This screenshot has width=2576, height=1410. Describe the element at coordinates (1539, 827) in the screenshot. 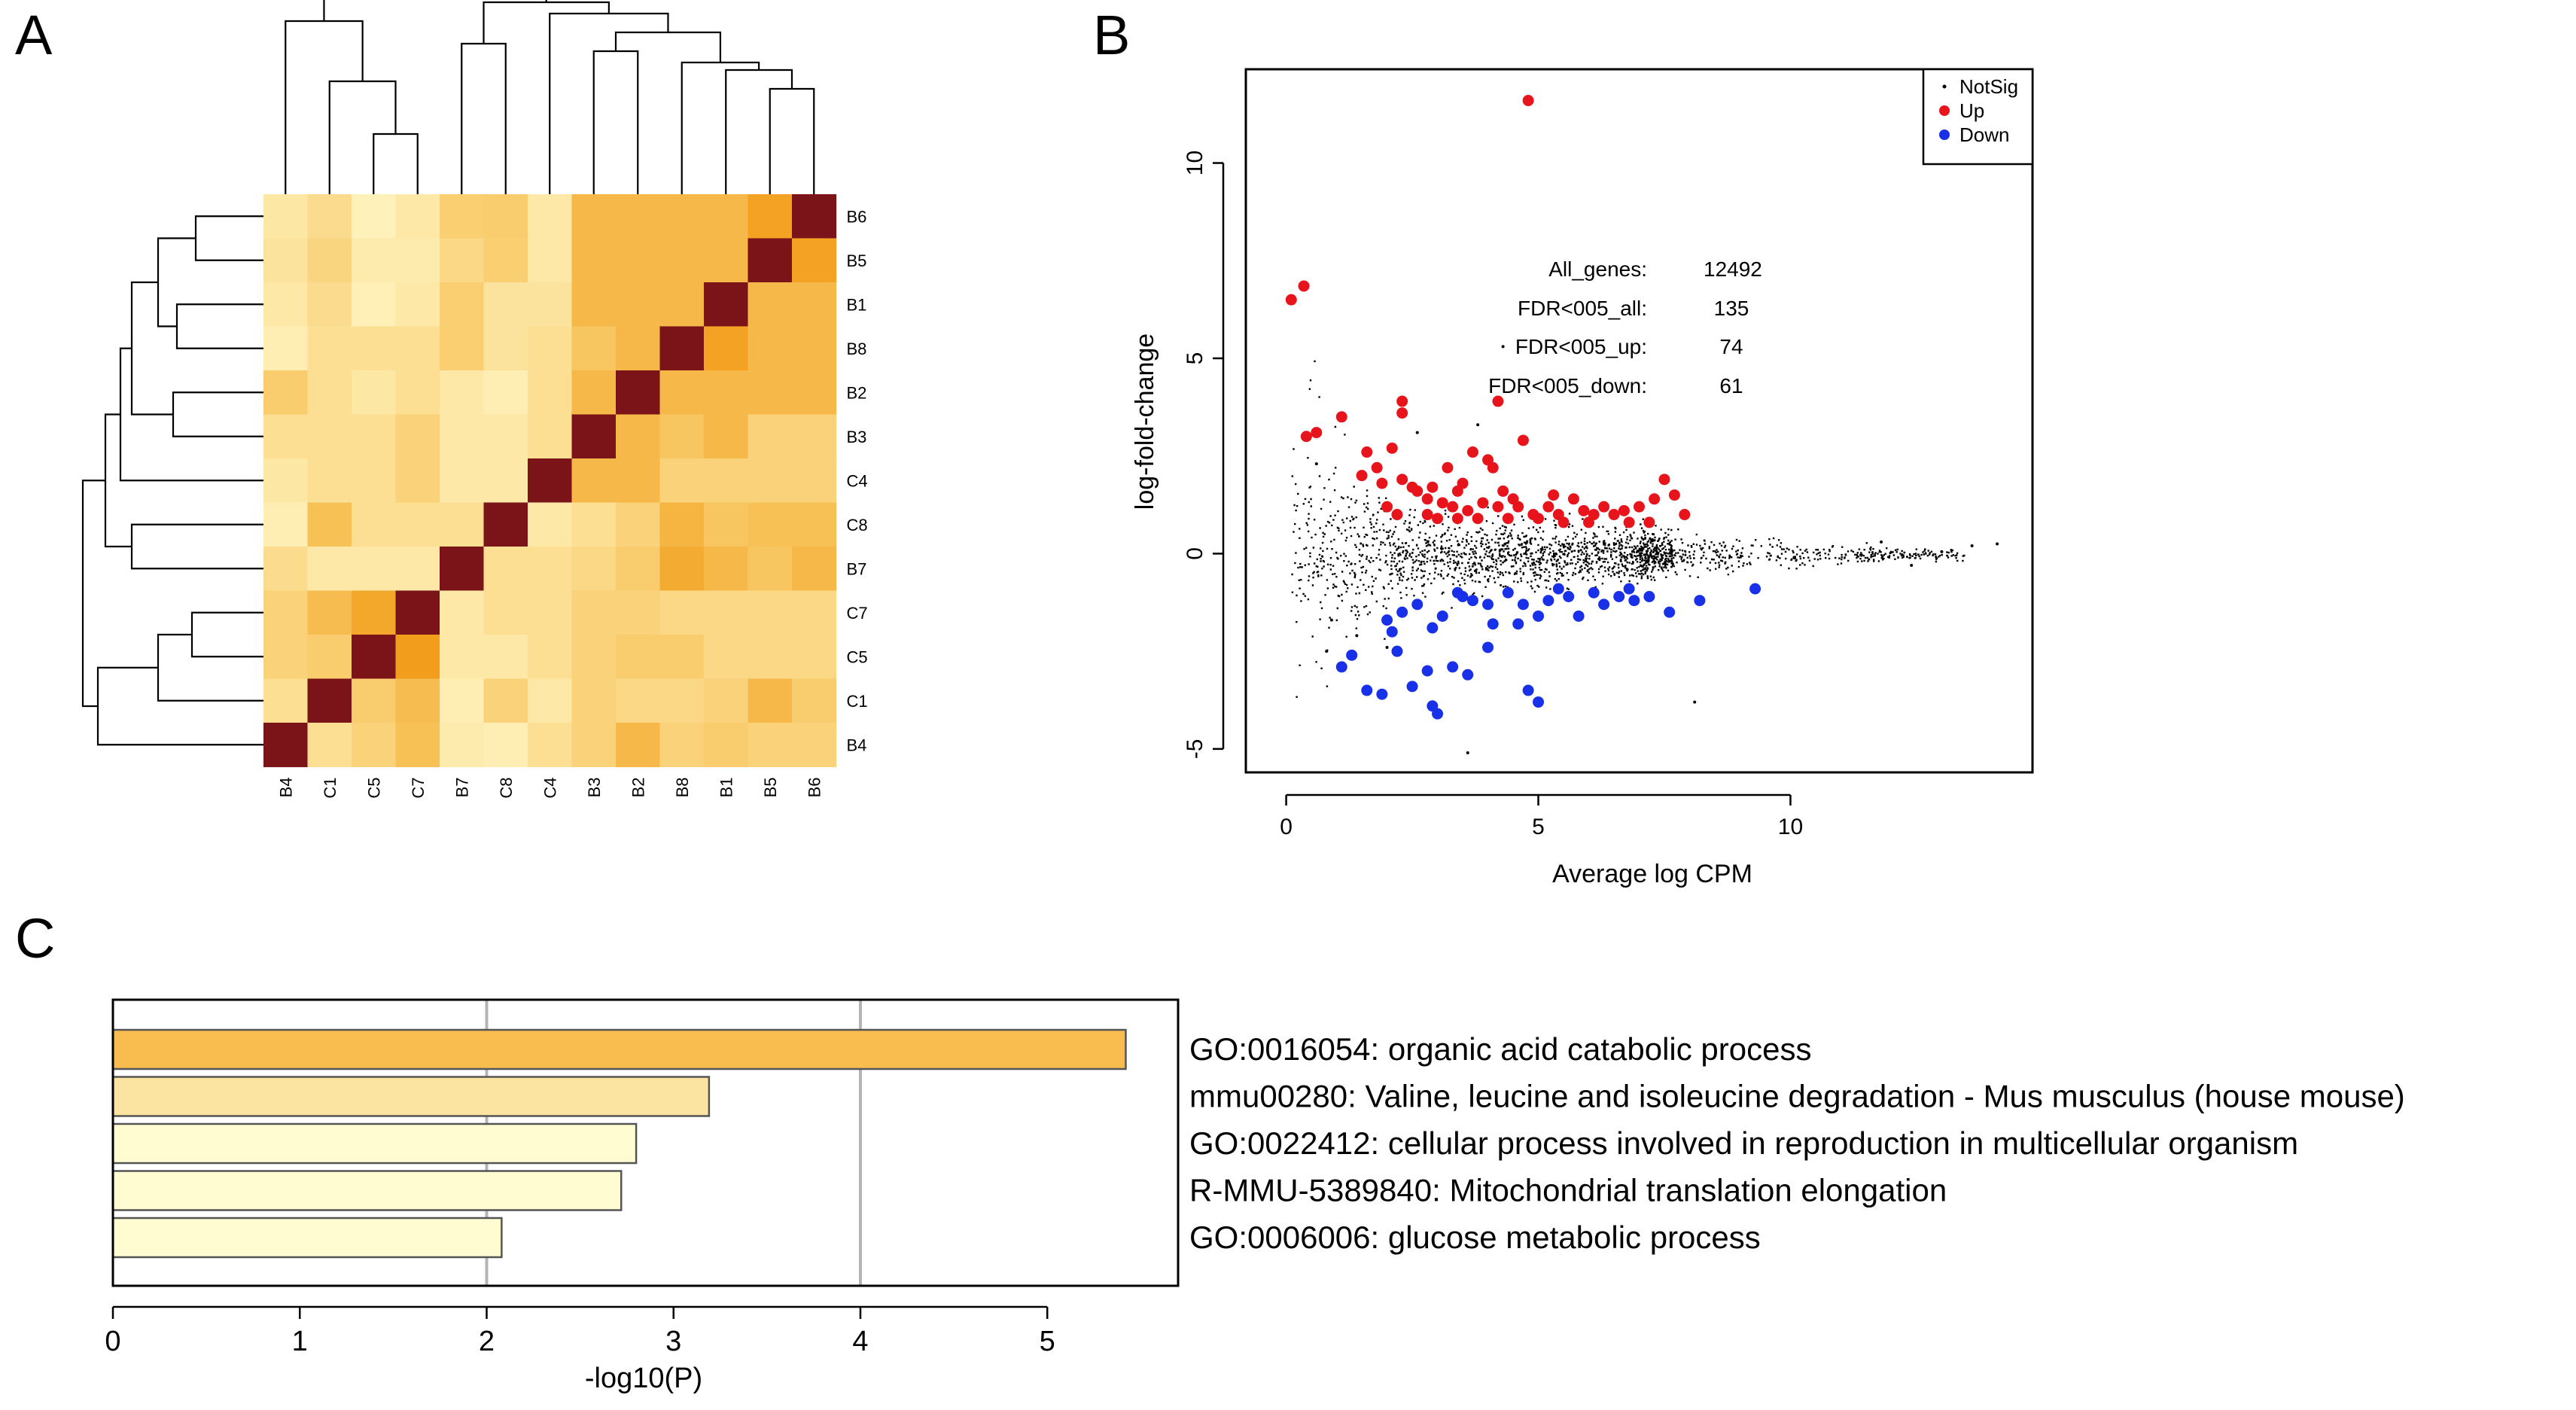

I see `ma-x-tick-label: 5` at that location.